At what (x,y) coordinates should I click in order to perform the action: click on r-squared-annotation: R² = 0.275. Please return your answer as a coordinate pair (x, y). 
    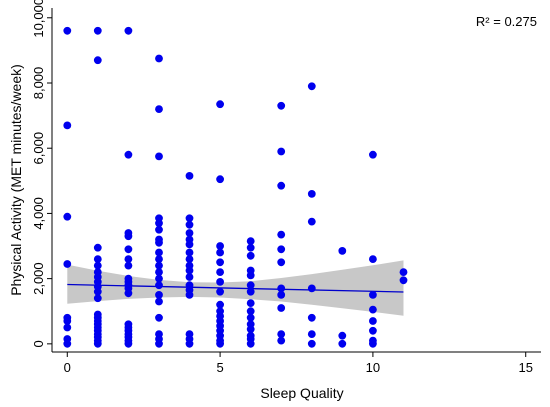
    Looking at the image, I should click on (506, 21).